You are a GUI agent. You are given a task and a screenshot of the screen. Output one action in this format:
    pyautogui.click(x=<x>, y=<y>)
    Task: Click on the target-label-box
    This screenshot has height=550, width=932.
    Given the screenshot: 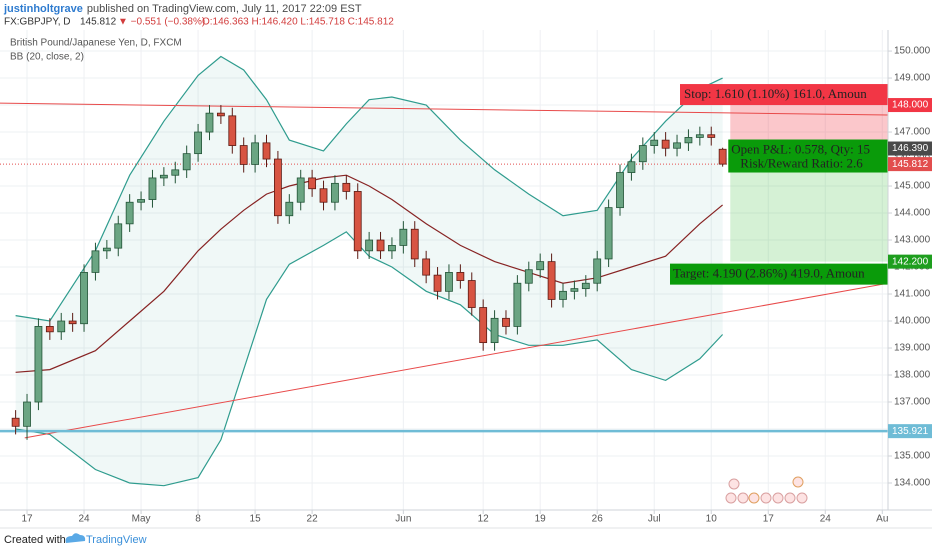 What is the action you would take?
    pyautogui.click(x=779, y=274)
    